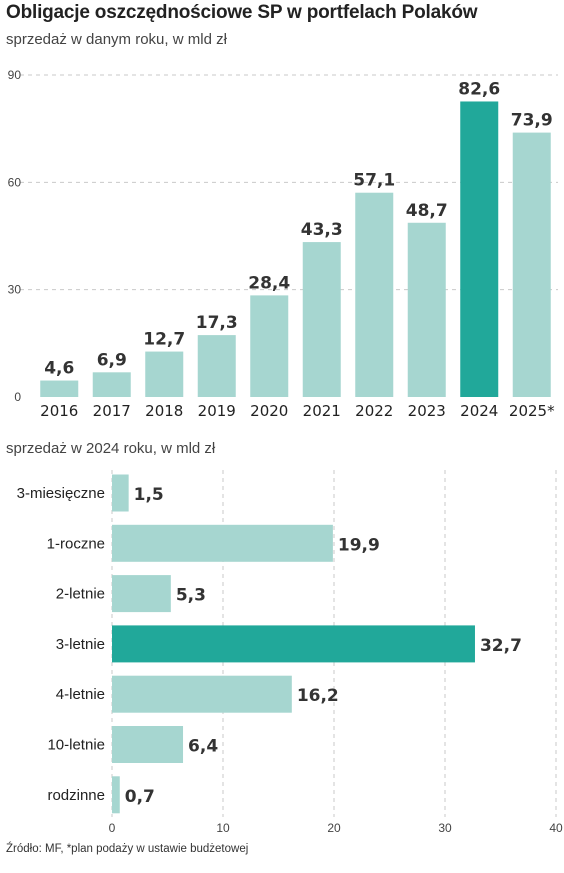  Describe the element at coordinates (532, 121) in the screenshot. I see `bar-value-label: 73,9` at that location.